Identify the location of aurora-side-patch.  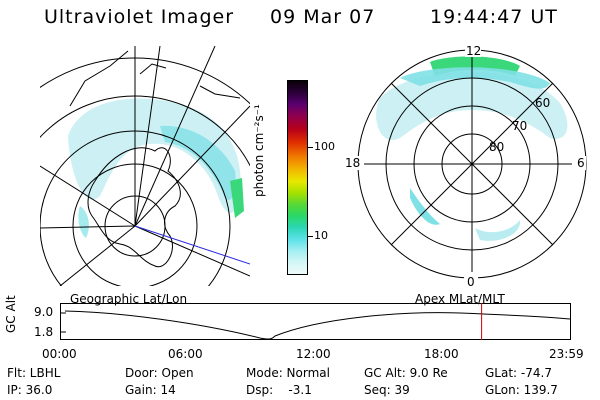
(83, 222).